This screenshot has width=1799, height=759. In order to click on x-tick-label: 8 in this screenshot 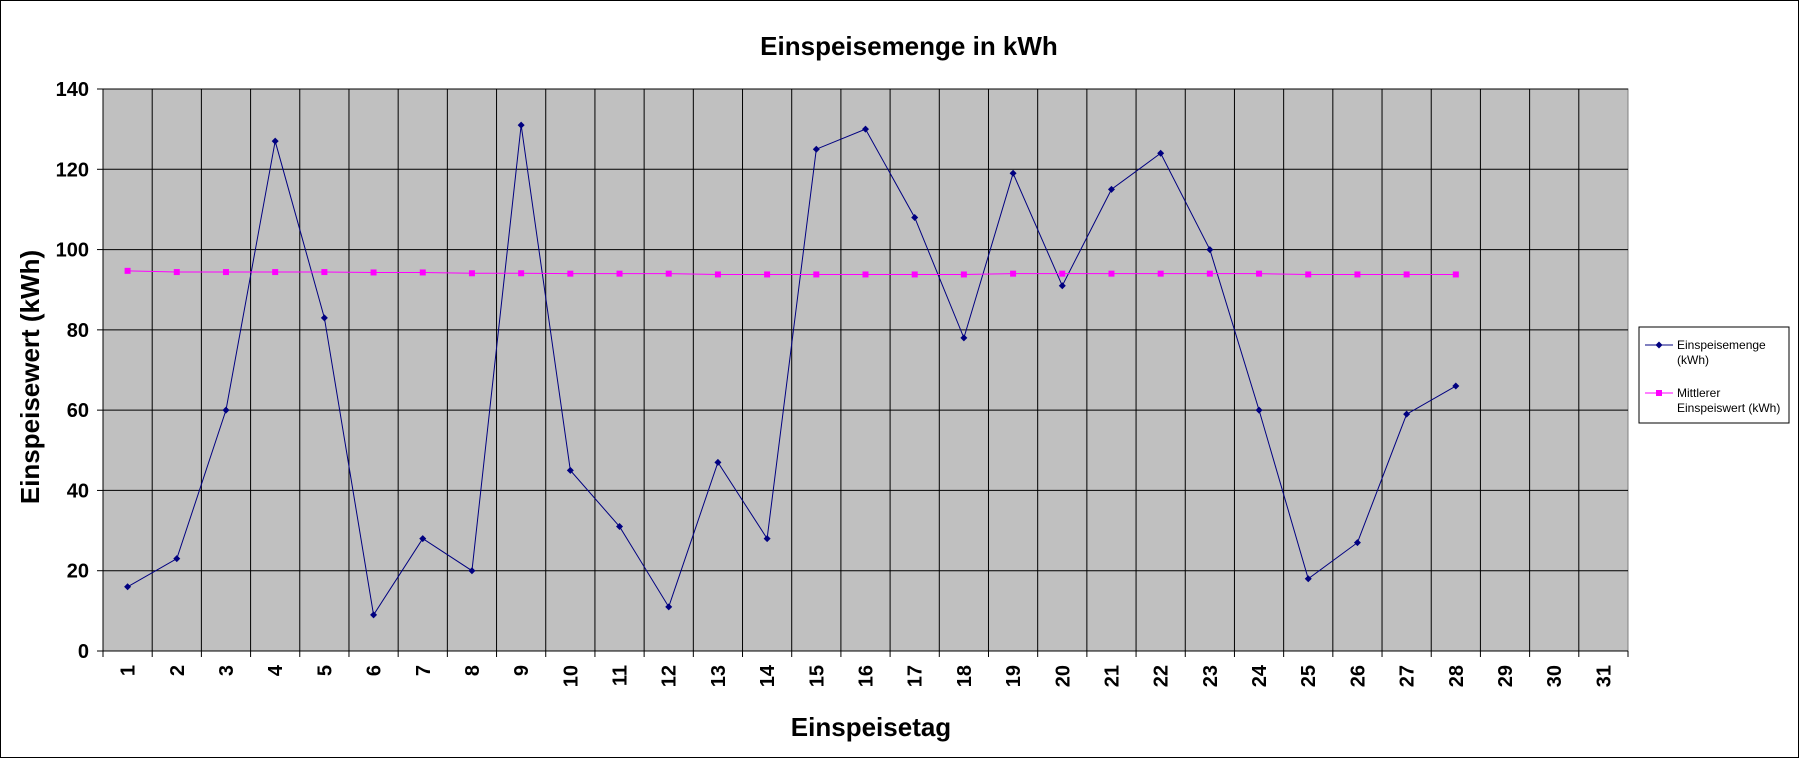, I will do `click(473, 670)`.